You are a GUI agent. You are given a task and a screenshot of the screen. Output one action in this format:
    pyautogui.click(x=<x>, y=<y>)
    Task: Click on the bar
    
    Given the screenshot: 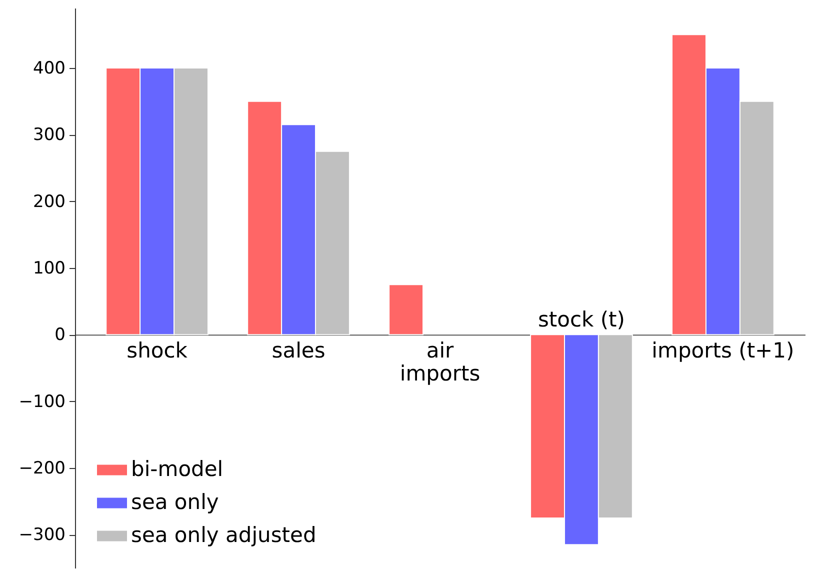 What is the action you would take?
    pyautogui.click(x=406, y=310)
    